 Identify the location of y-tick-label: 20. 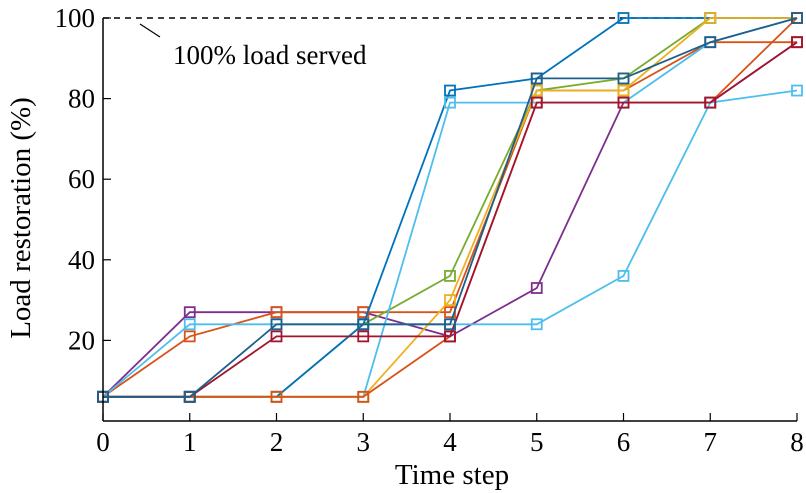
(81, 340).